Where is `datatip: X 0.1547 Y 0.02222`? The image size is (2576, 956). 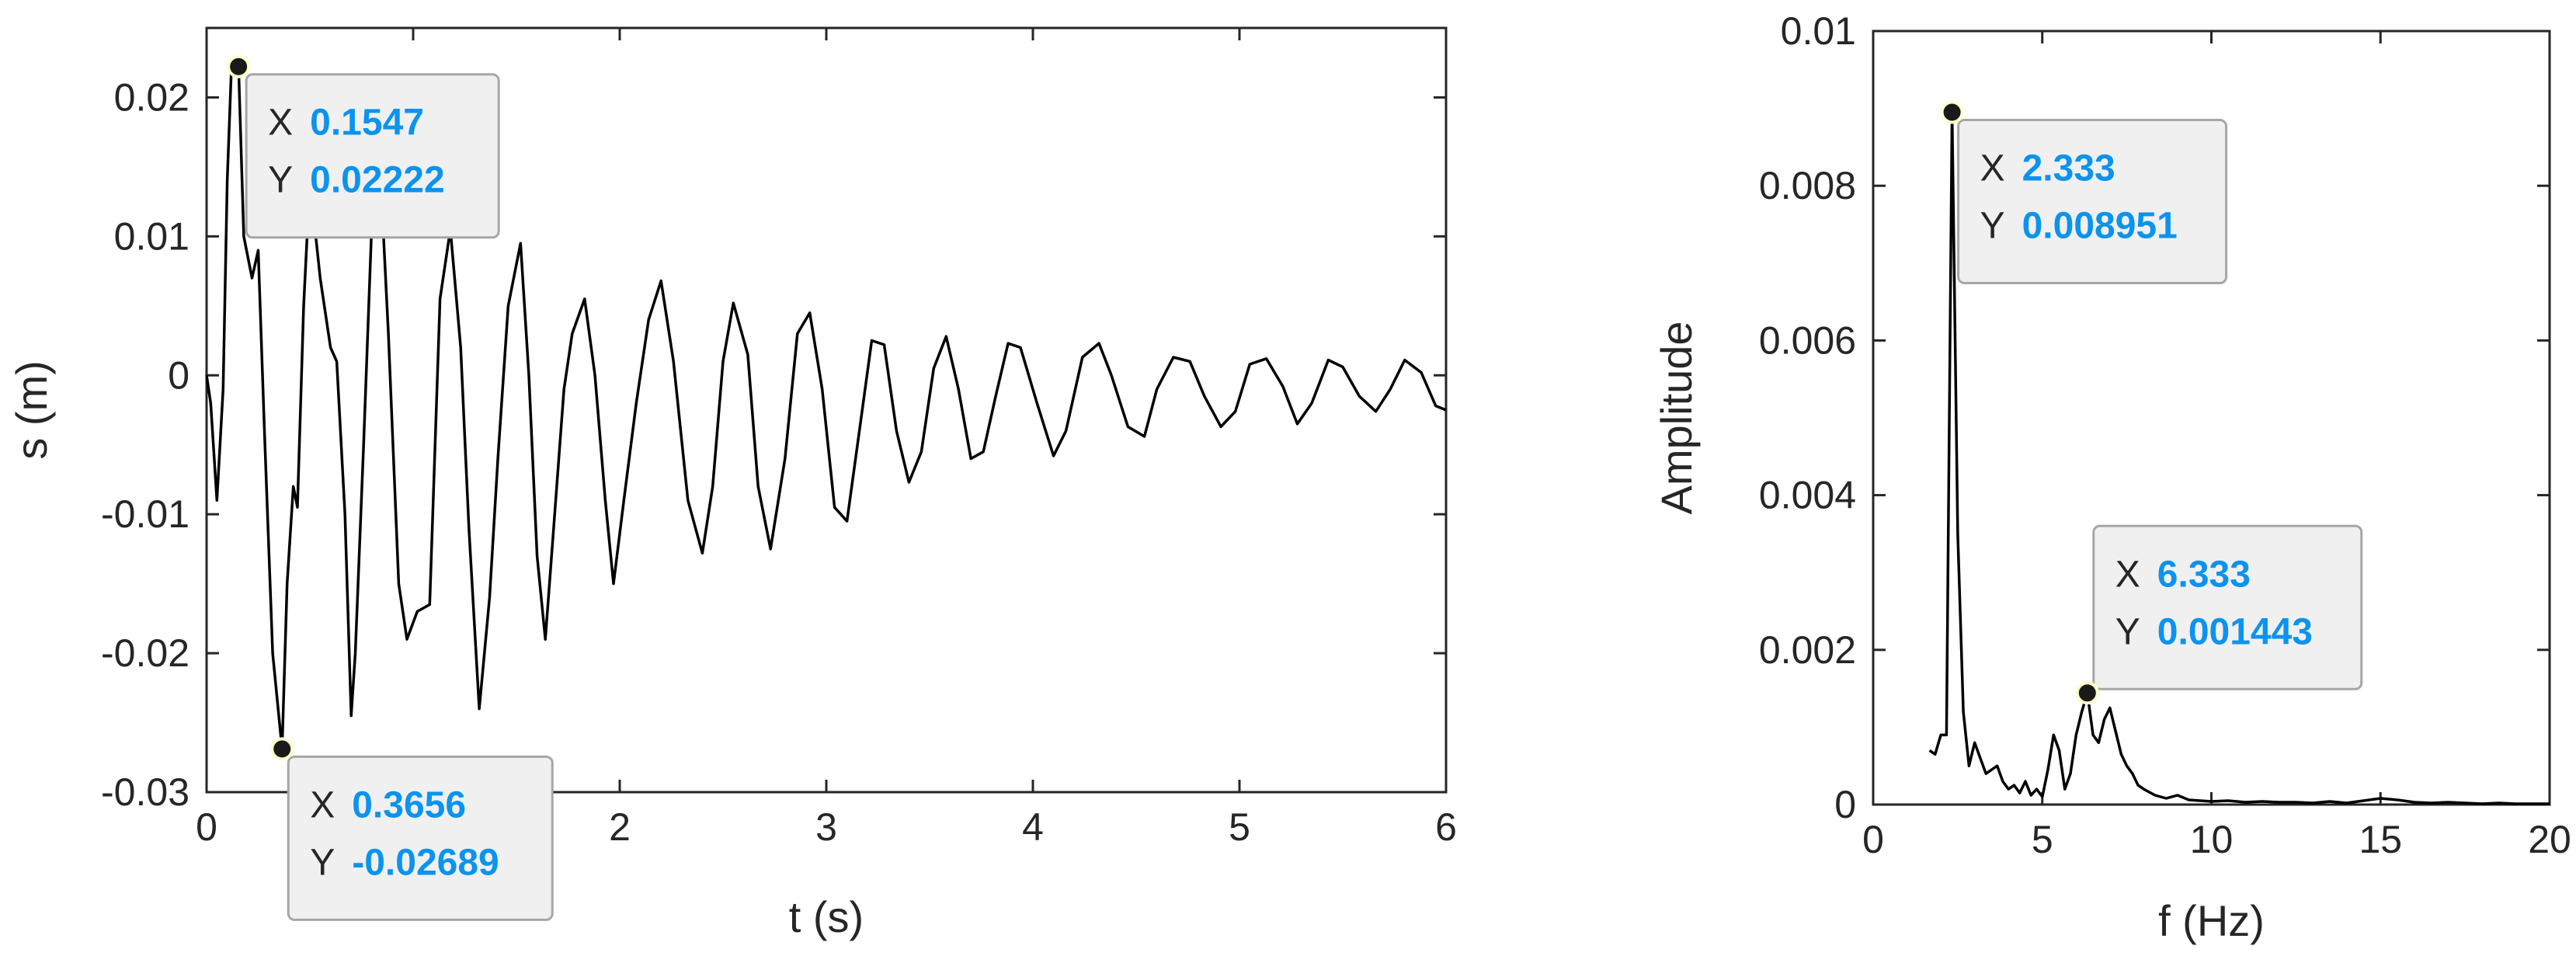
datatip: X 0.1547 Y 0.02222 is located at coordinates (363, 146).